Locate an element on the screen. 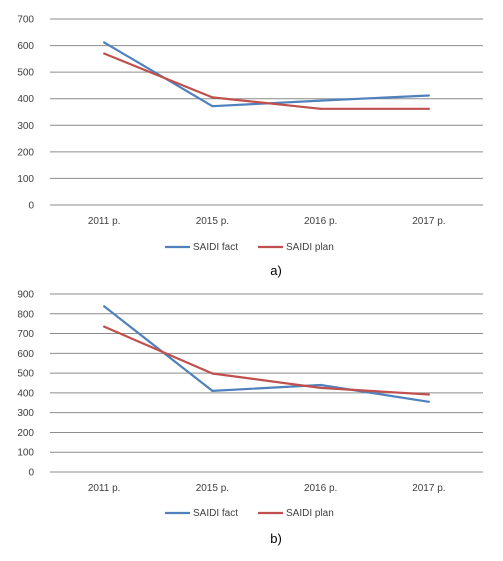 This screenshot has height=561, width=503. chart-caption: b) is located at coordinates (276, 538).